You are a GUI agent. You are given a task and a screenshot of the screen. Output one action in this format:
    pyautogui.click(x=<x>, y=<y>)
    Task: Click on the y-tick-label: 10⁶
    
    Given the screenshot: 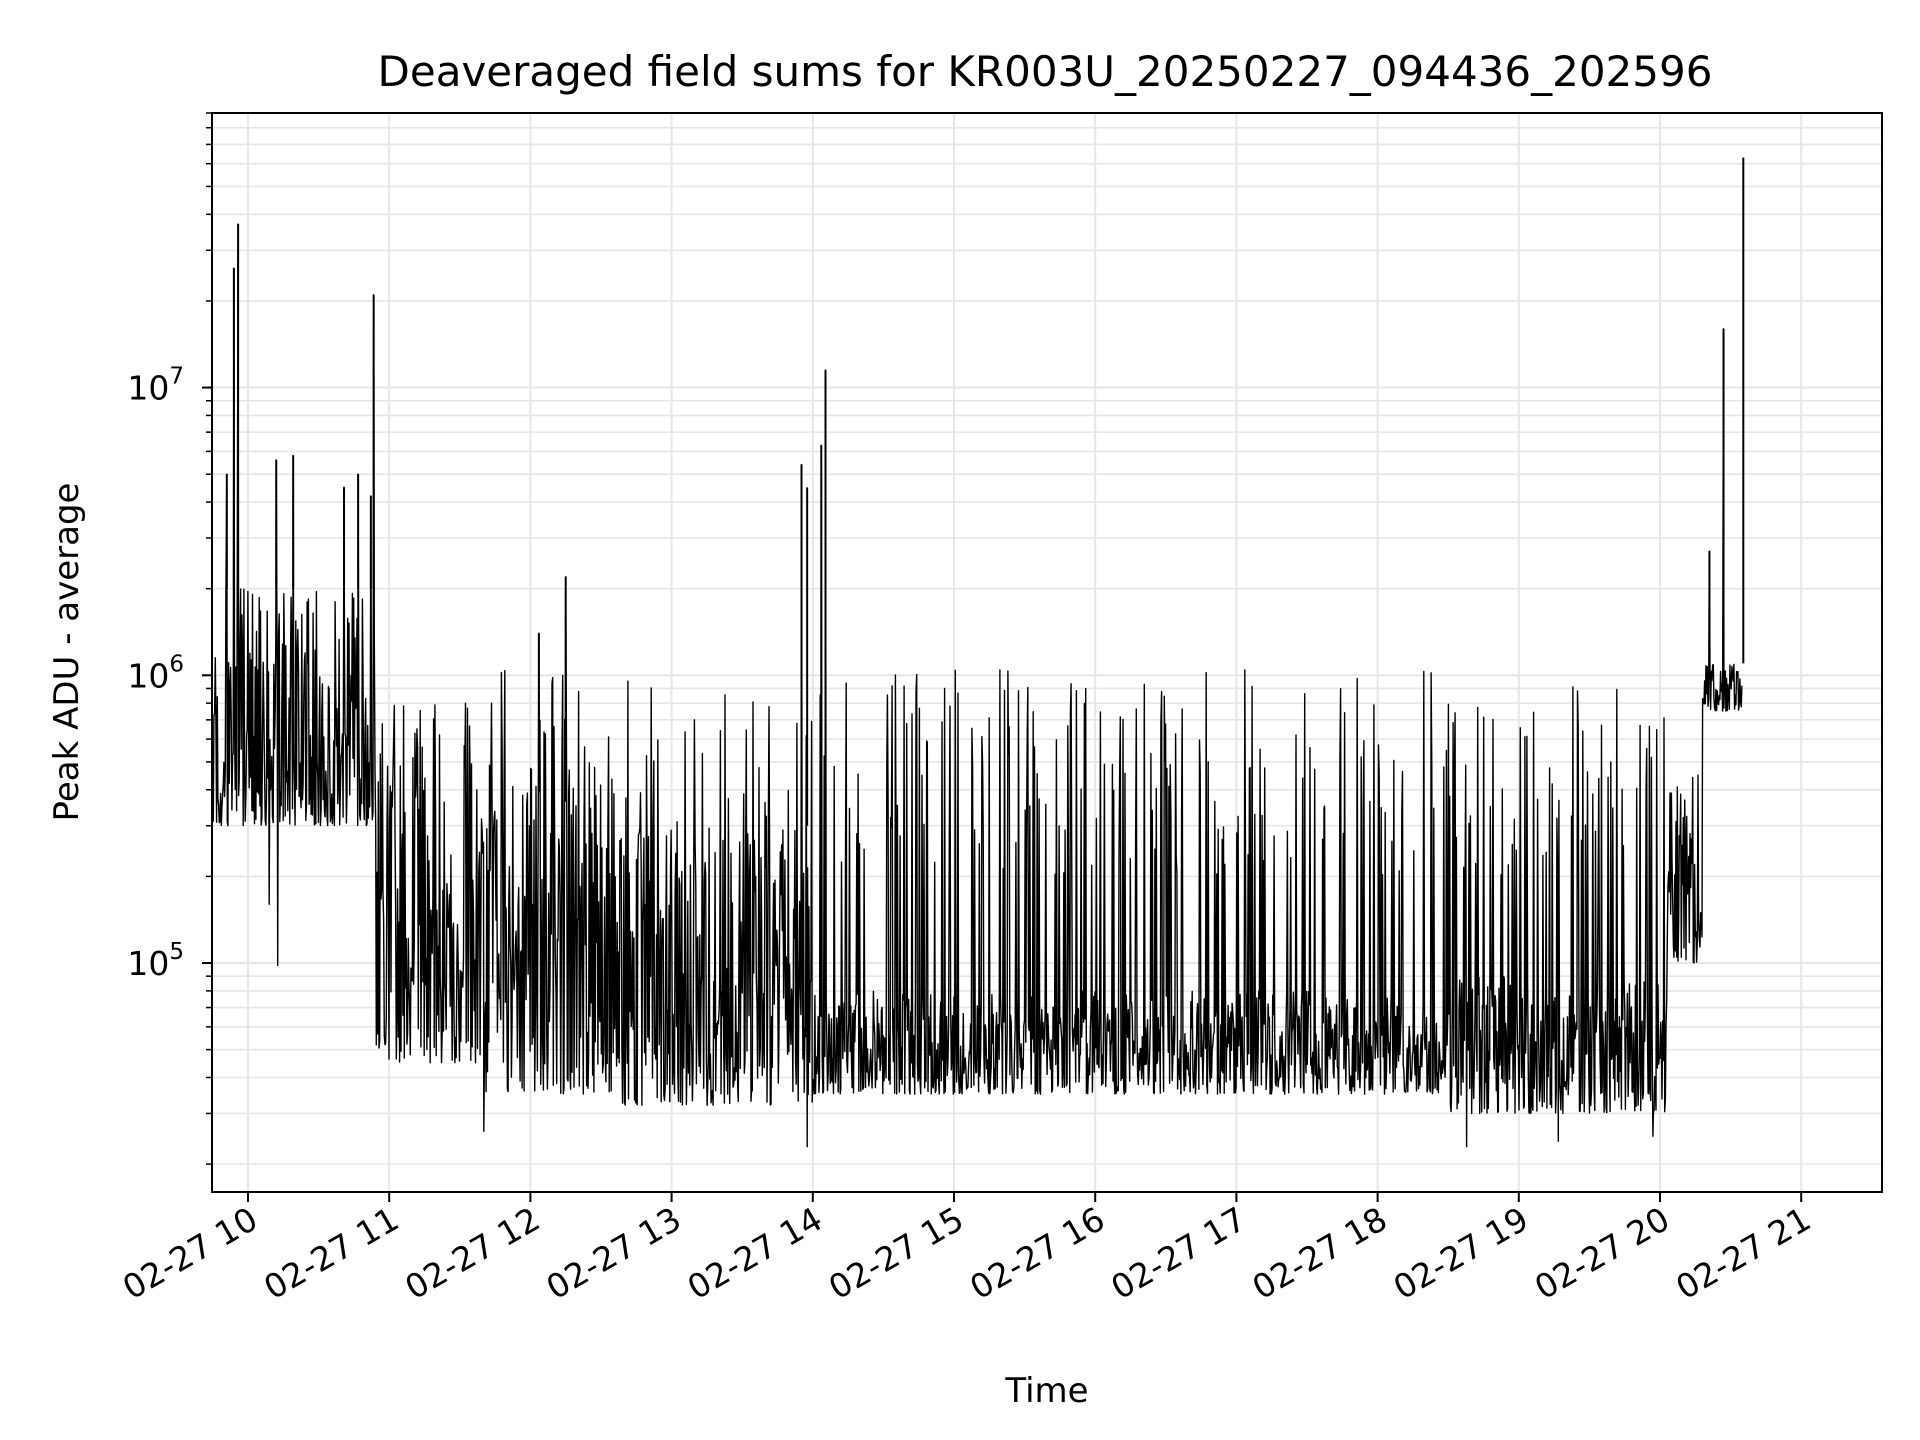 What is the action you would take?
    pyautogui.click(x=155, y=673)
    